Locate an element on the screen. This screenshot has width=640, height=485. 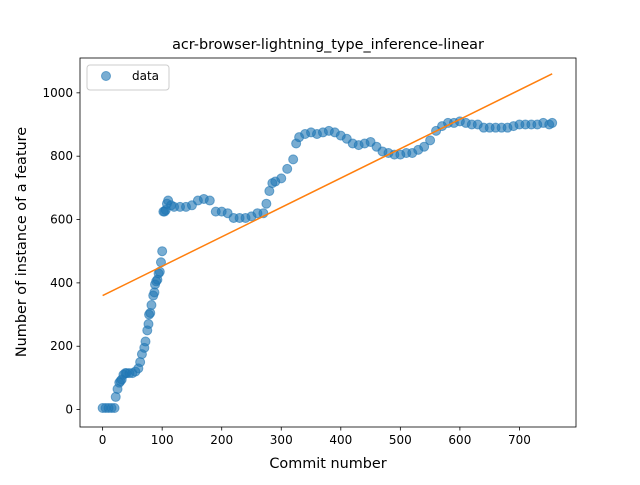
x-ticks: 0 100 200 300 400 500 600 700 is located at coordinates (315, 437).